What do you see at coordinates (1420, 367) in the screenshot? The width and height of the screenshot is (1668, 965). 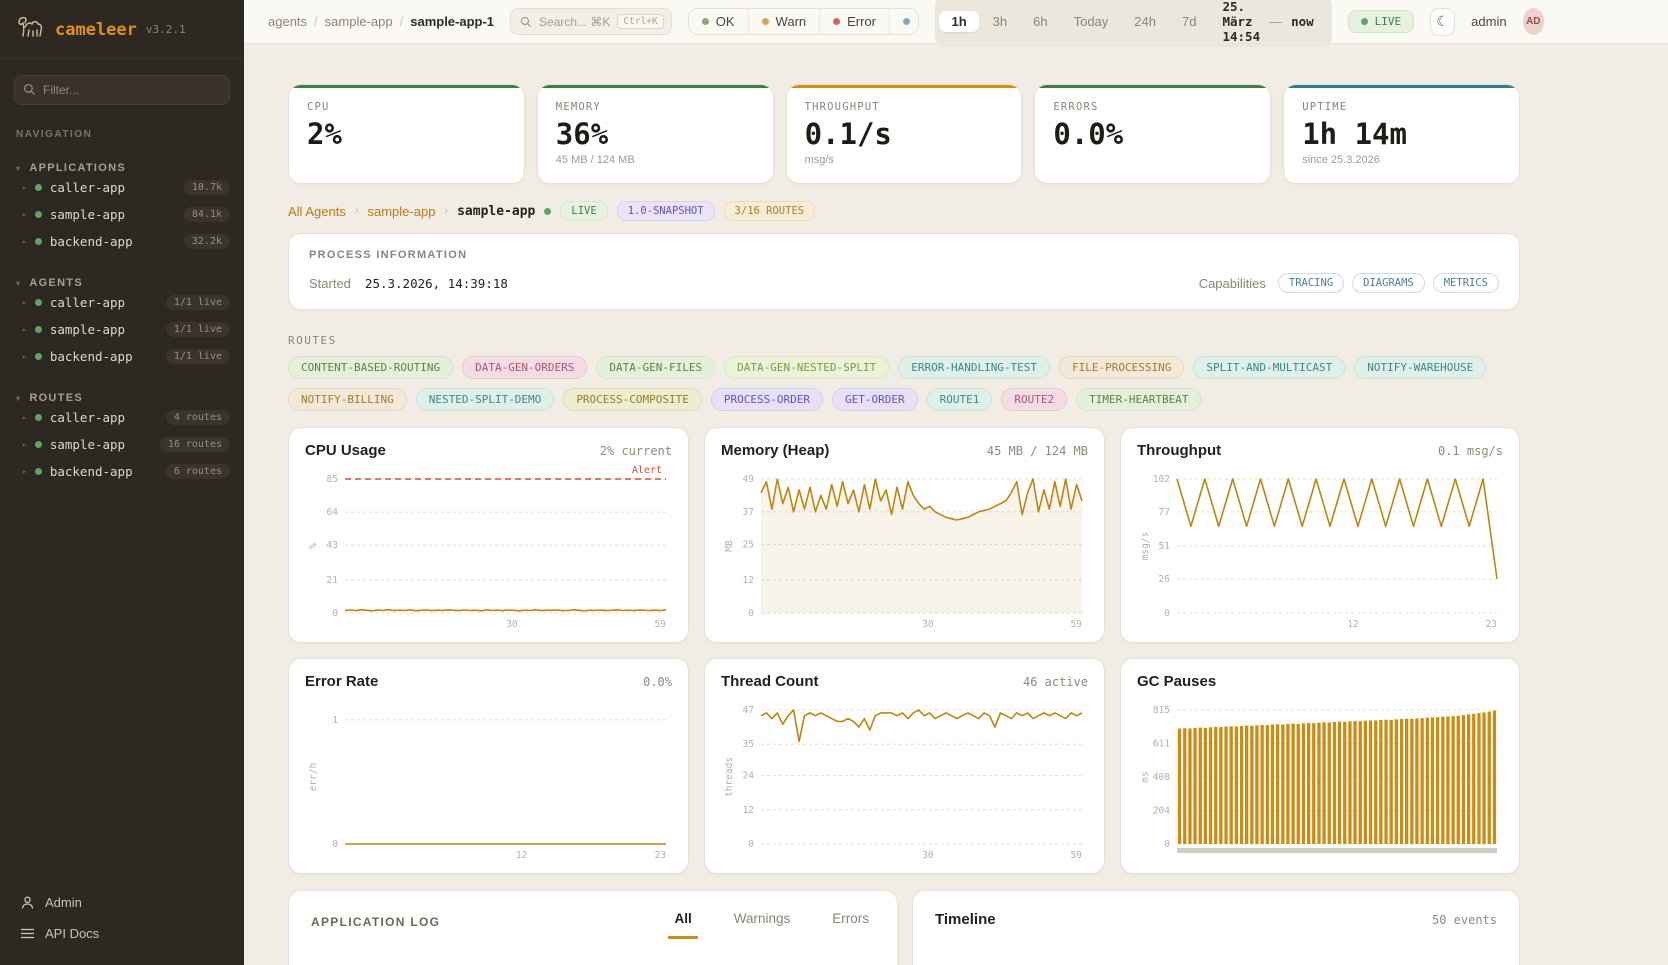 I see `route-chip: NOTIFY-WAREHOUSE` at bounding box center [1420, 367].